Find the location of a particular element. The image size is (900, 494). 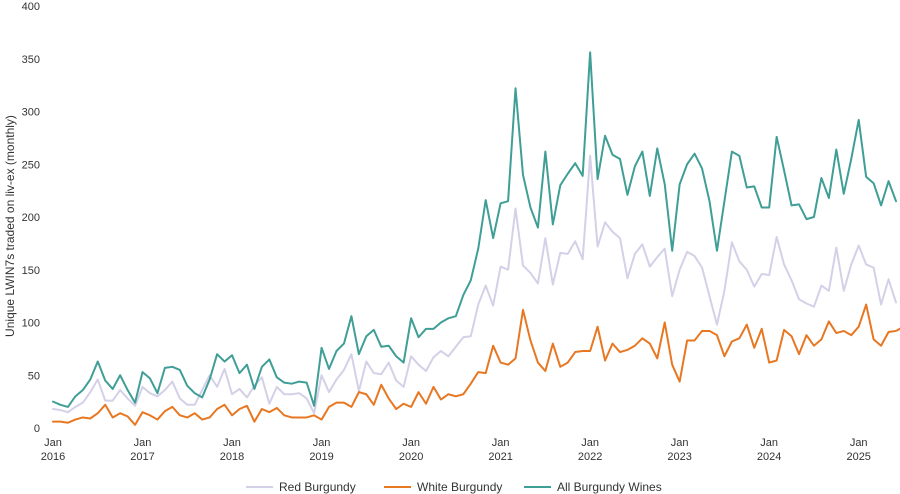

x-tick: Jan 2017 is located at coordinates (142, 450).